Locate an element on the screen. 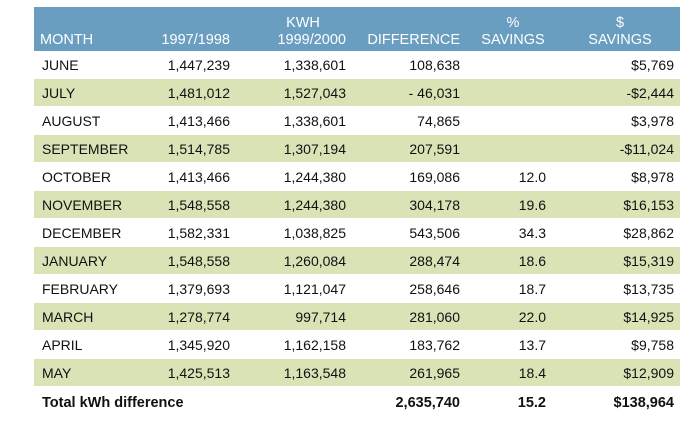 The width and height of the screenshot is (699, 433). cell-month: OCTOBER is located at coordinates (92, 176).